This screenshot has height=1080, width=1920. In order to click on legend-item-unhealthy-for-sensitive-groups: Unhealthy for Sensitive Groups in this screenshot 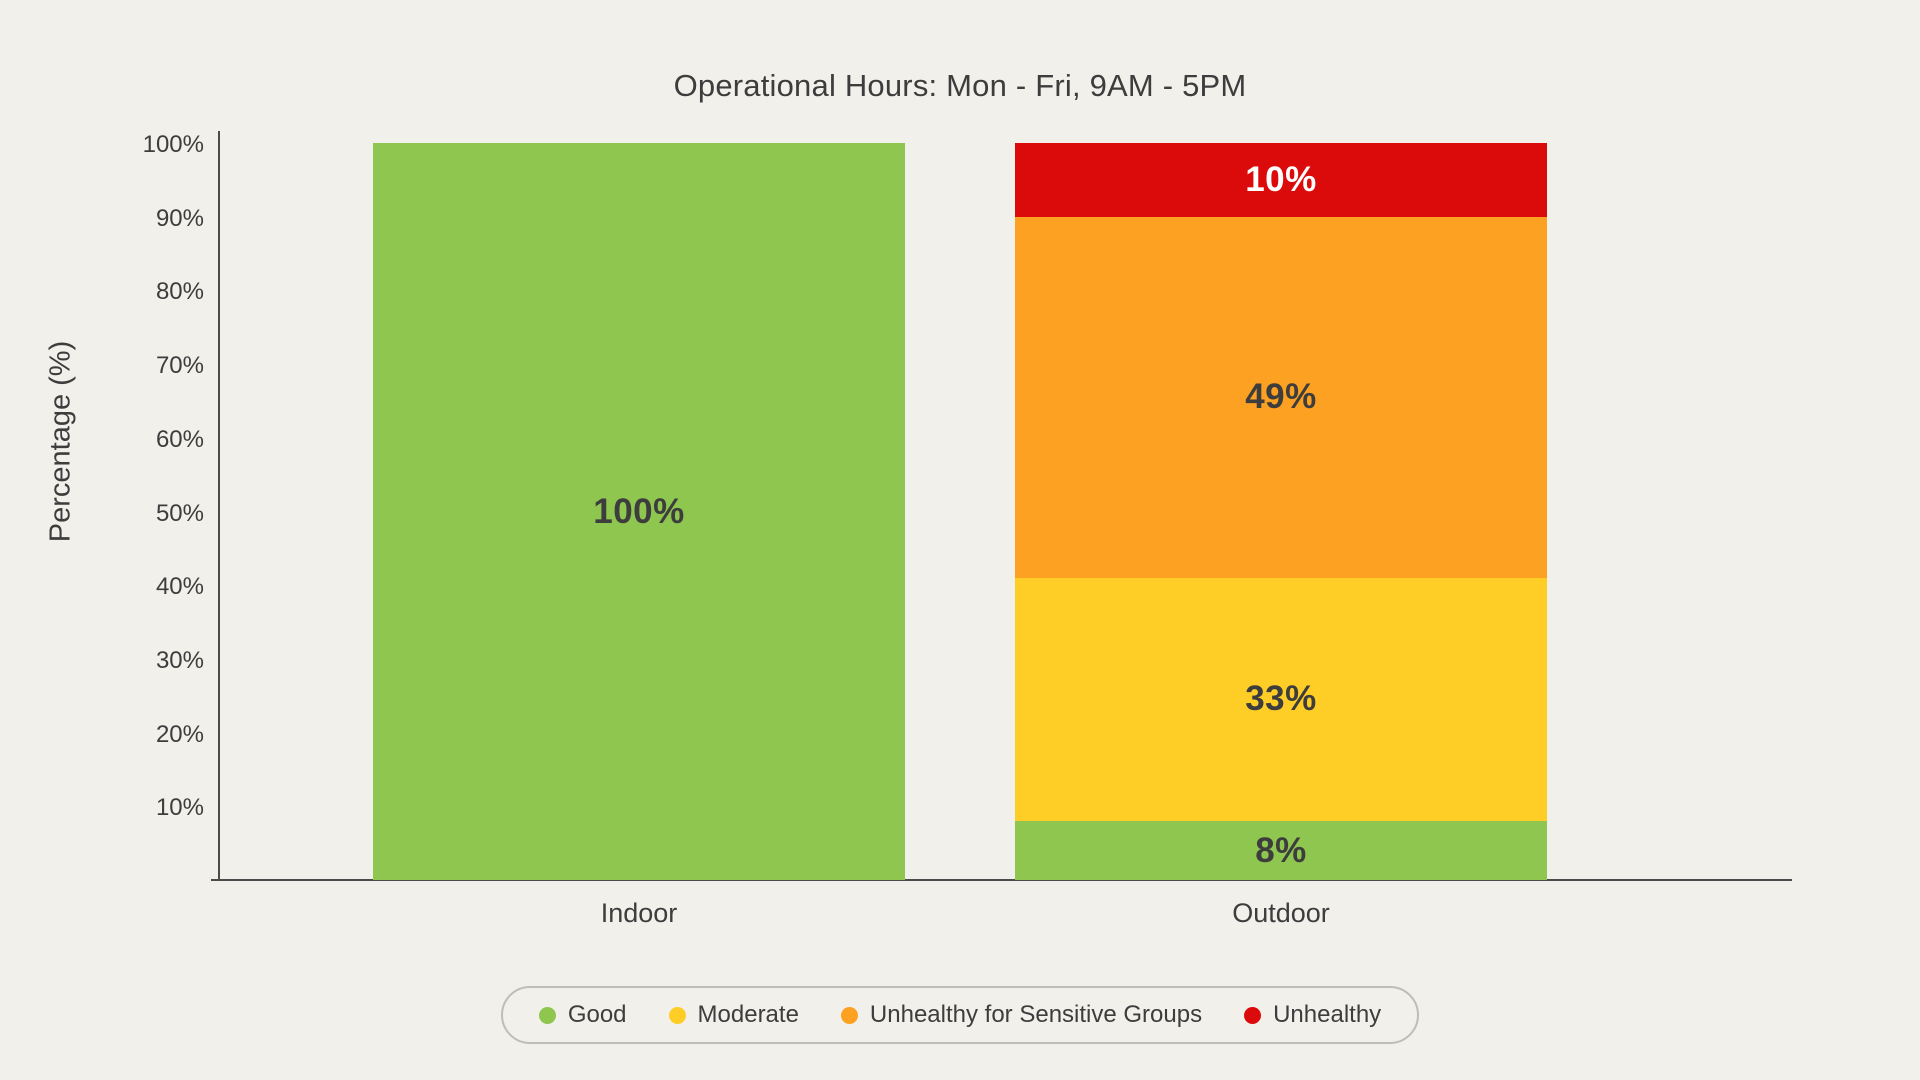, I will do `click(1021, 1015)`.